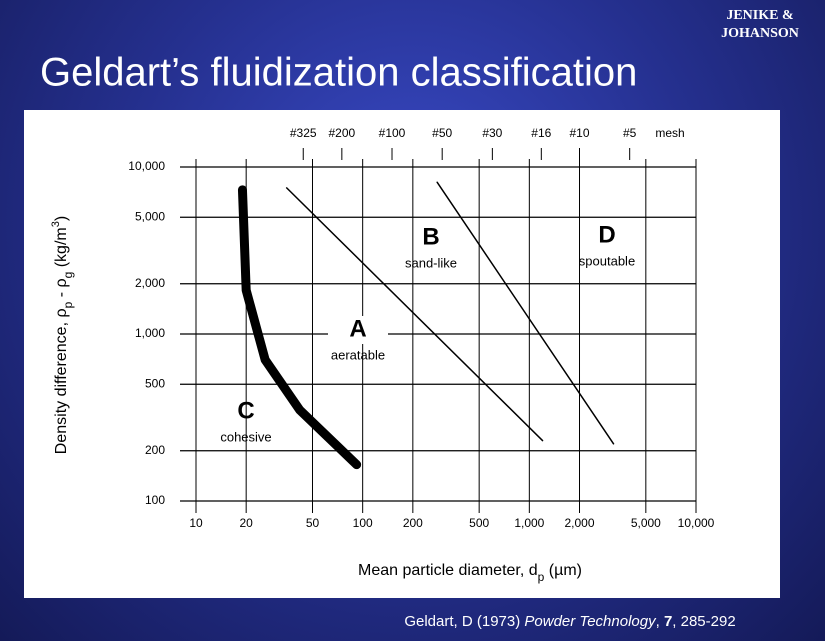 The image size is (825, 641). I want to click on region-label: sand-like, so click(431, 262).